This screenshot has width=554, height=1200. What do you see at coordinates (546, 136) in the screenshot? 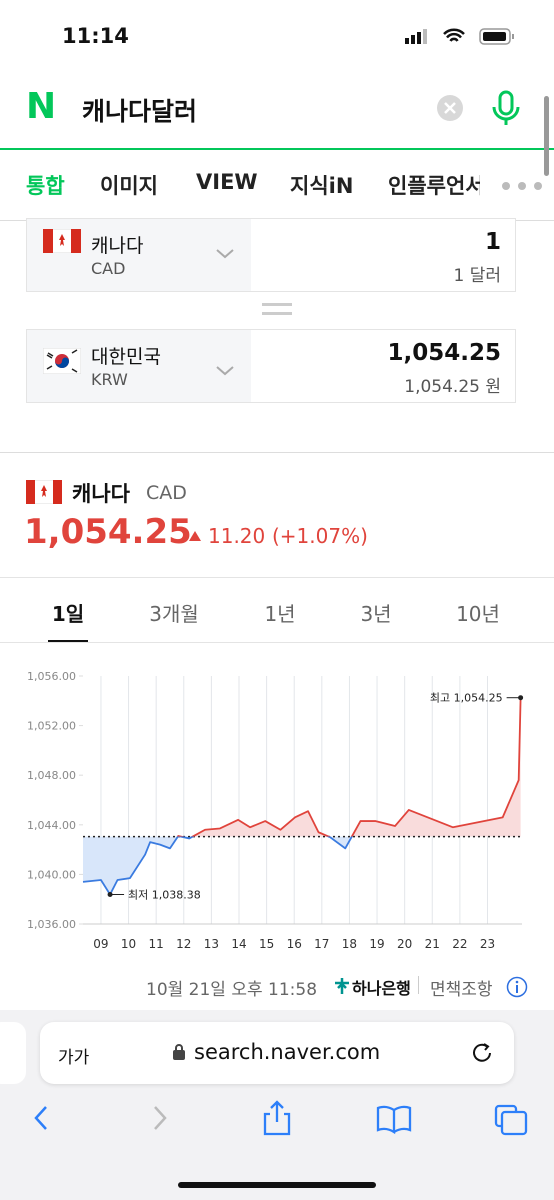
I see `scrollbar` at bounding box center [546, 136].